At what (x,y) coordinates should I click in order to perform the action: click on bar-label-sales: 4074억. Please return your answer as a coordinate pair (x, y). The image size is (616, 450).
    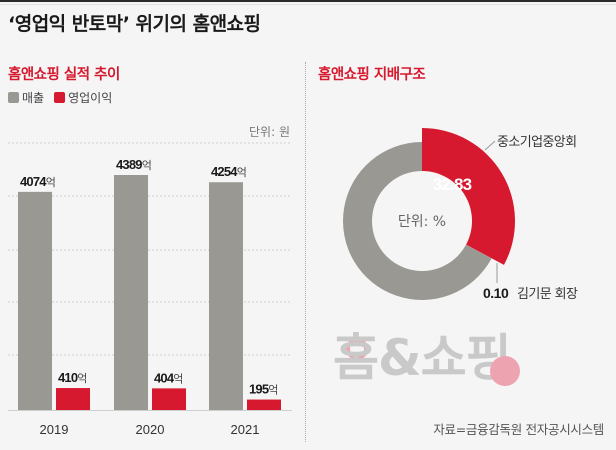
    Looking at the image, I should click on (37, 181).